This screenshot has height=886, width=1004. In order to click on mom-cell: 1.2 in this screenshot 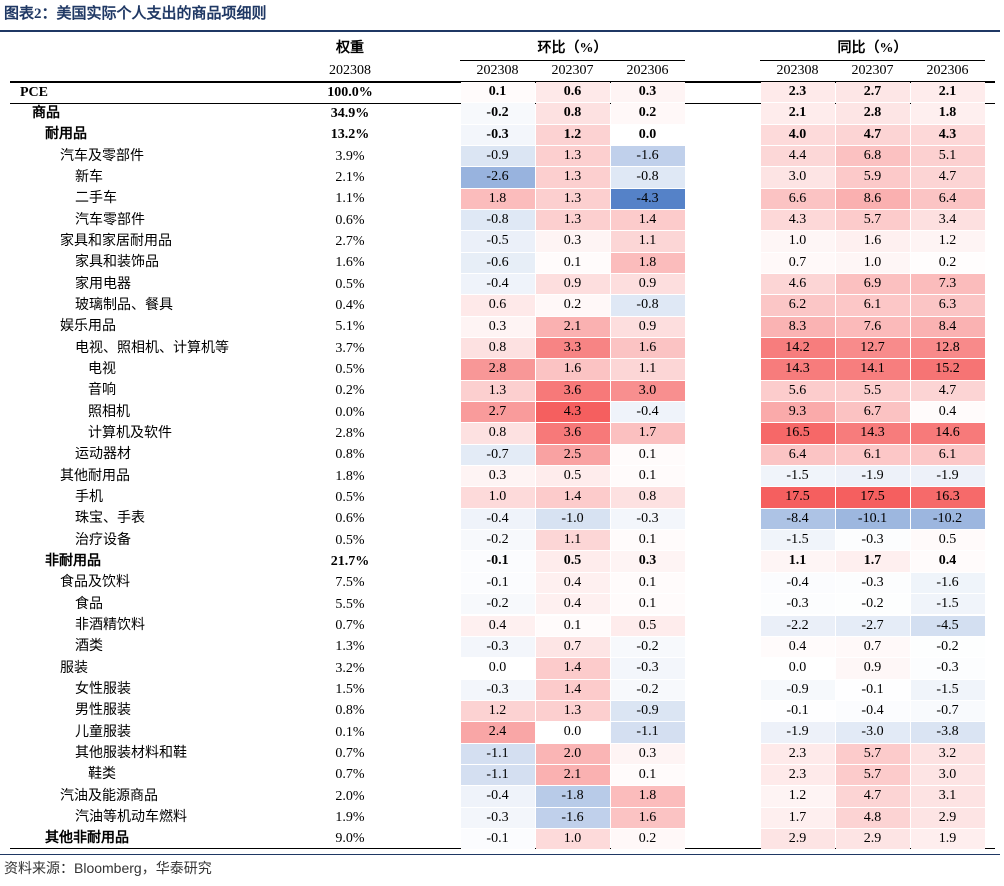, I will do `click(572, 134)`.